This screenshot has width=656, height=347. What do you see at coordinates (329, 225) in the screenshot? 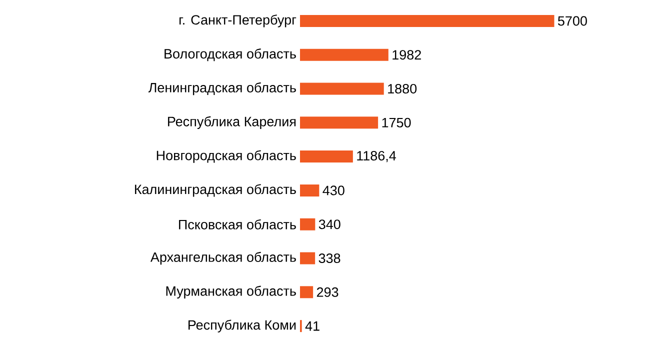
I see `data-label: 340` at bounding box center [329, 225].